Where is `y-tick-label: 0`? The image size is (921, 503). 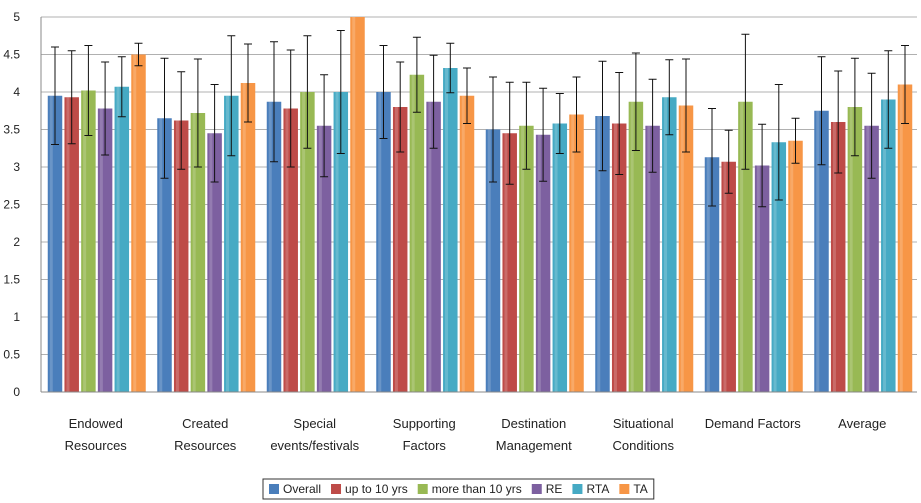
y-tick-label: 0 is located at coordinates (16, 392).